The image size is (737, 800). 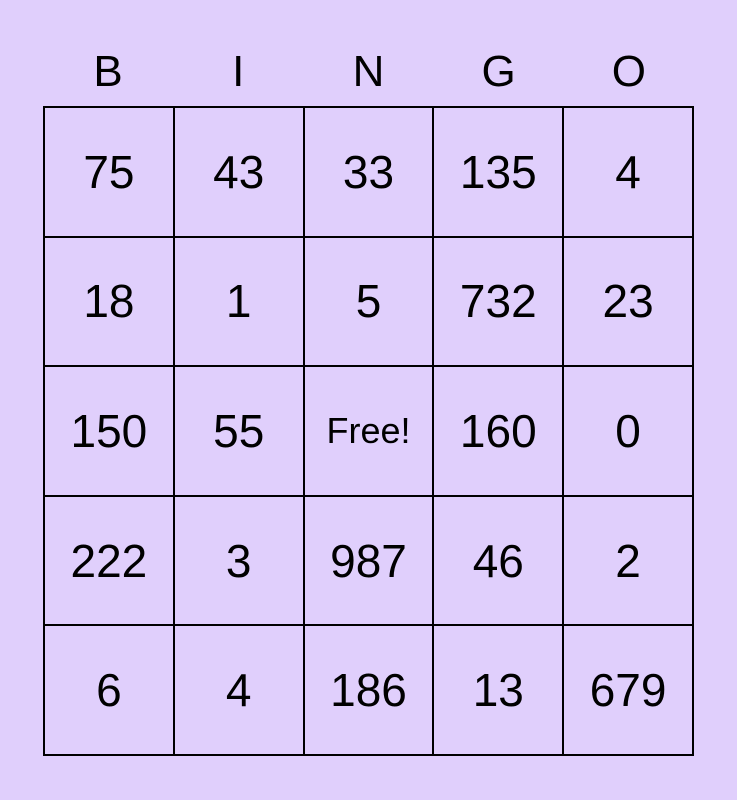 What do you see at coordinates (368, 560) in the screenshot?
I see `bingo-cell: 987` at bounding box center [368, 560].